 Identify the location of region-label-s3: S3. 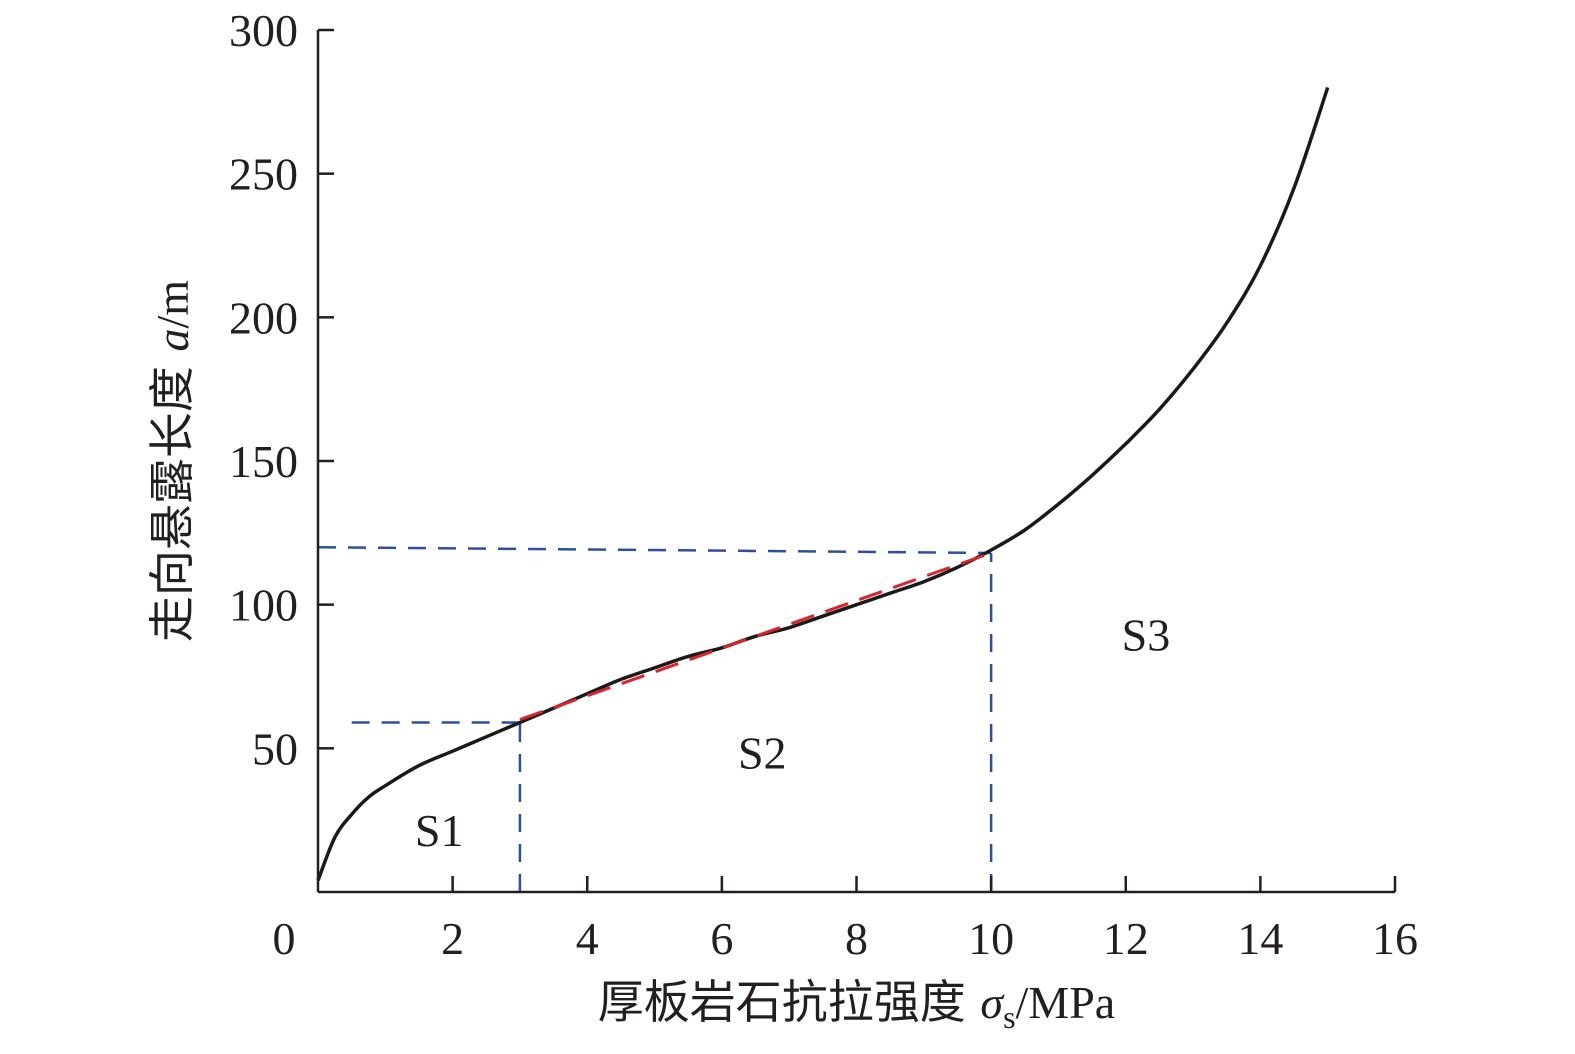
(1146, 635).